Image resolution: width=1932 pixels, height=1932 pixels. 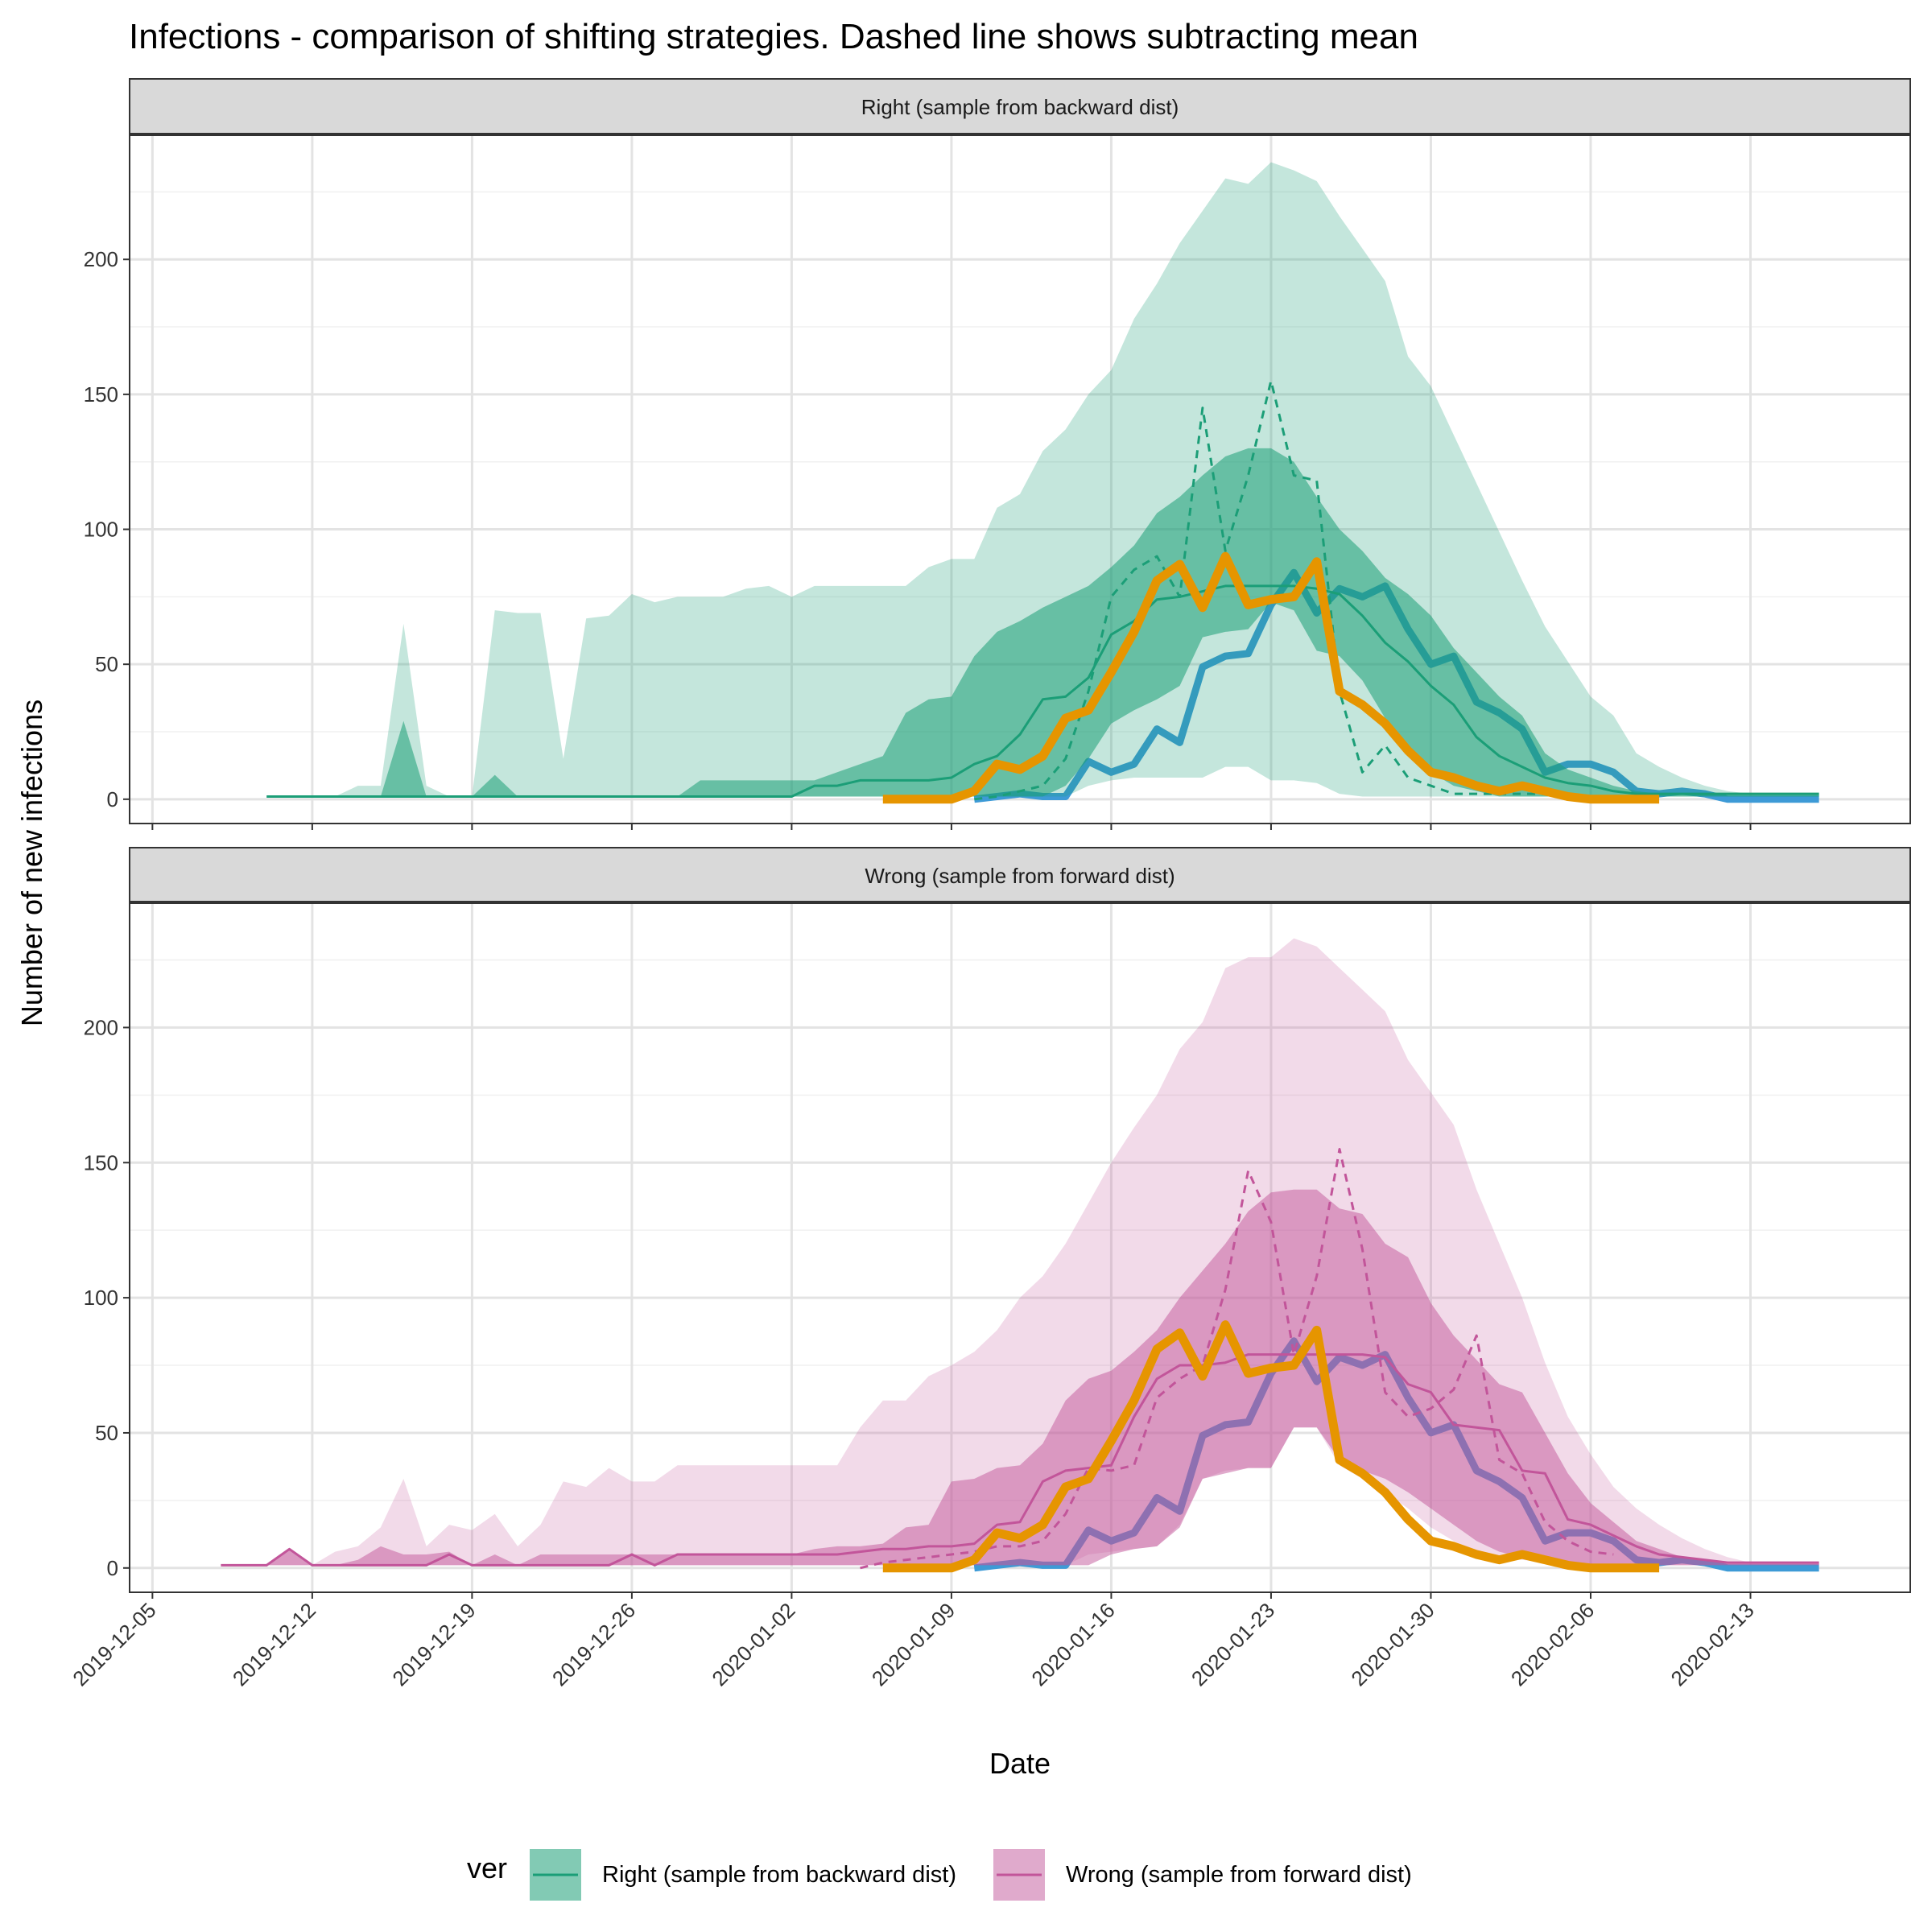 What do you see at coordinates (274, 1644) in the screenshot?
I see `x-tick-label: 2019-12-12` at bounding box center [274, 1644].